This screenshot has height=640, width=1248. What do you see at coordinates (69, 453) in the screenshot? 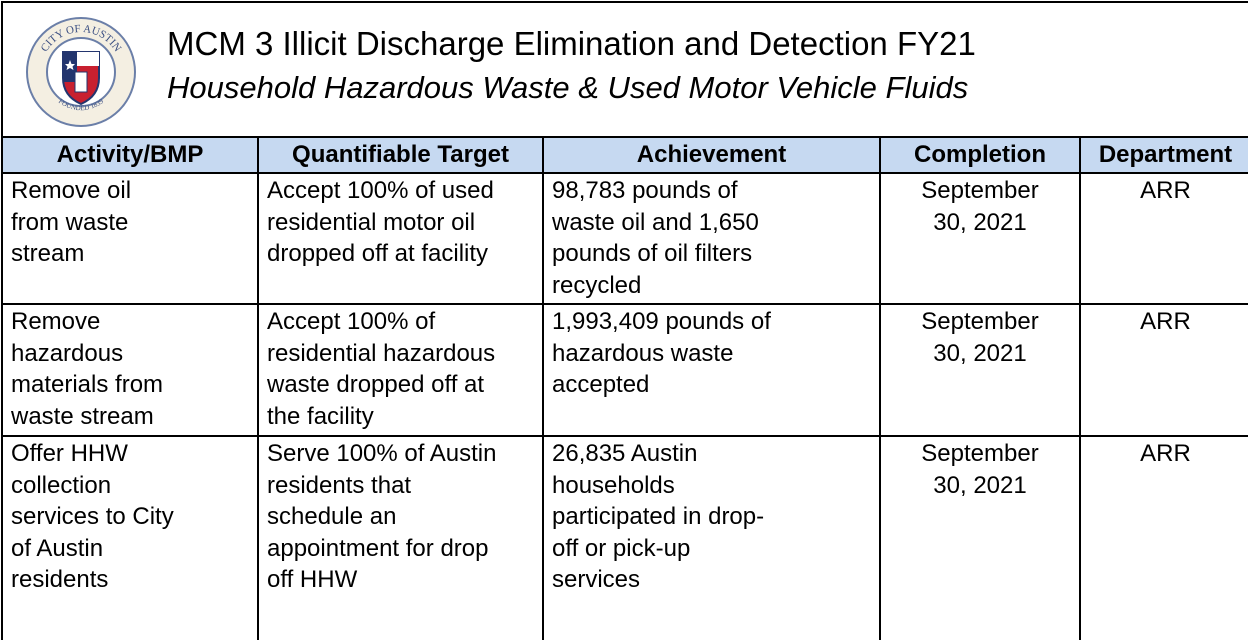
I see `cell-line: Offer HHW` at bounding box center [69, 453].